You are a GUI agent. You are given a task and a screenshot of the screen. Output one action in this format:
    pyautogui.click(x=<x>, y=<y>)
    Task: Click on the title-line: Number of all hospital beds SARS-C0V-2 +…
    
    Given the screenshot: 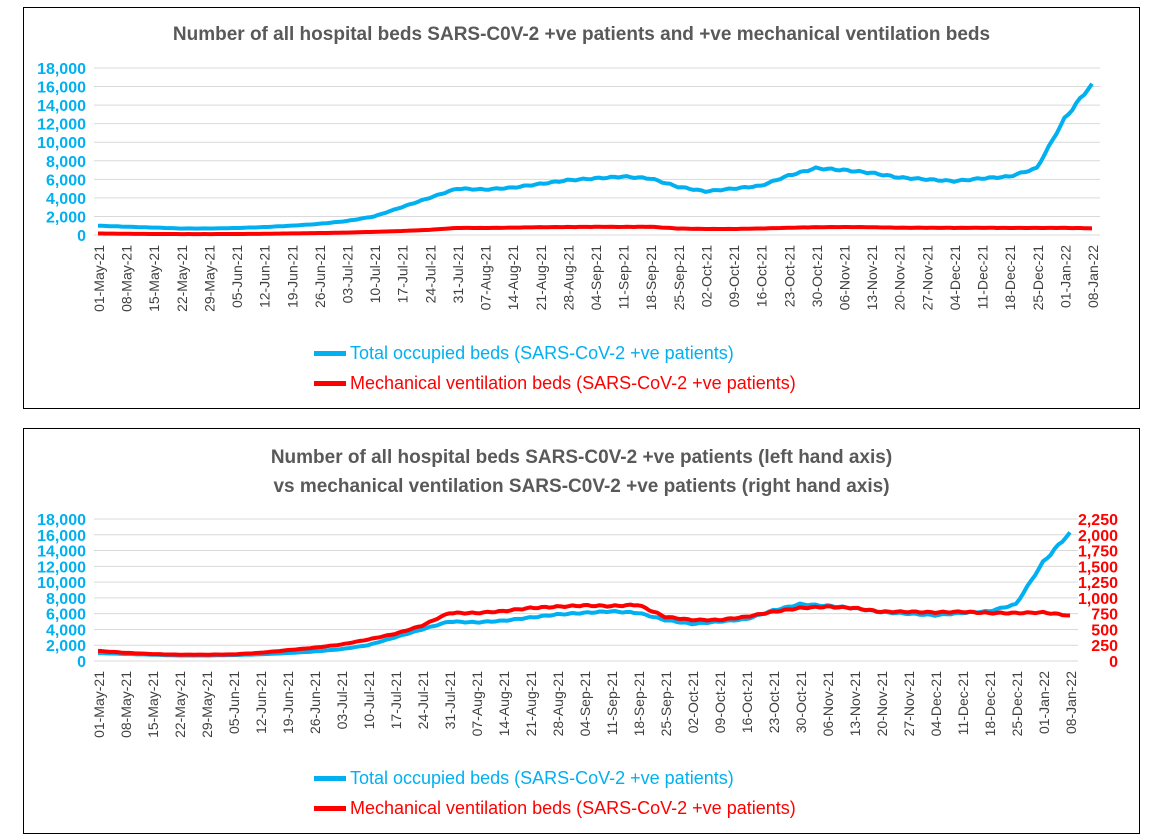 What is the action you would take?
    pyautogui.click(x=581, y=457)
    